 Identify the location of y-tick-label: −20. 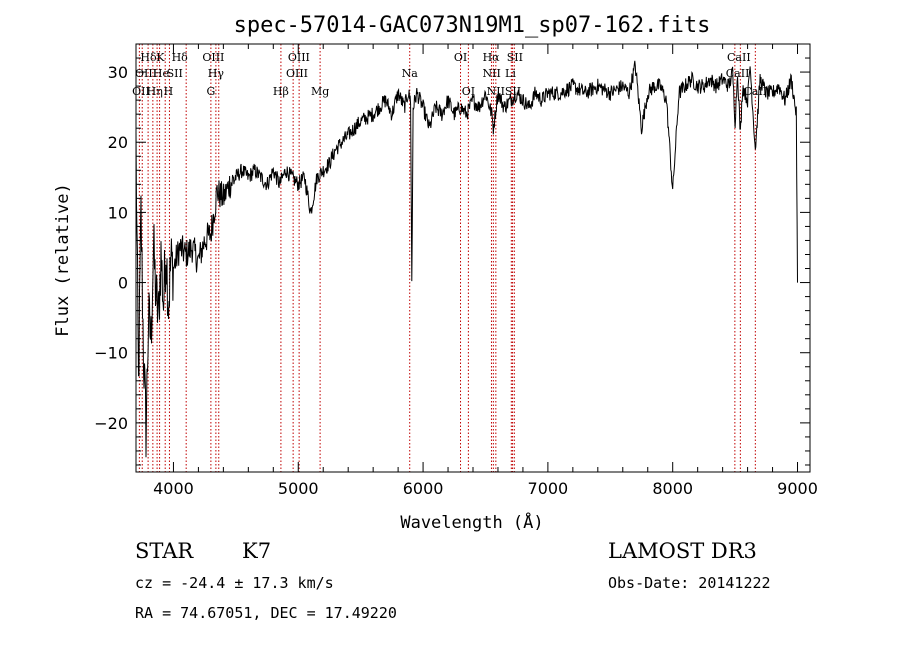
(111, 423).